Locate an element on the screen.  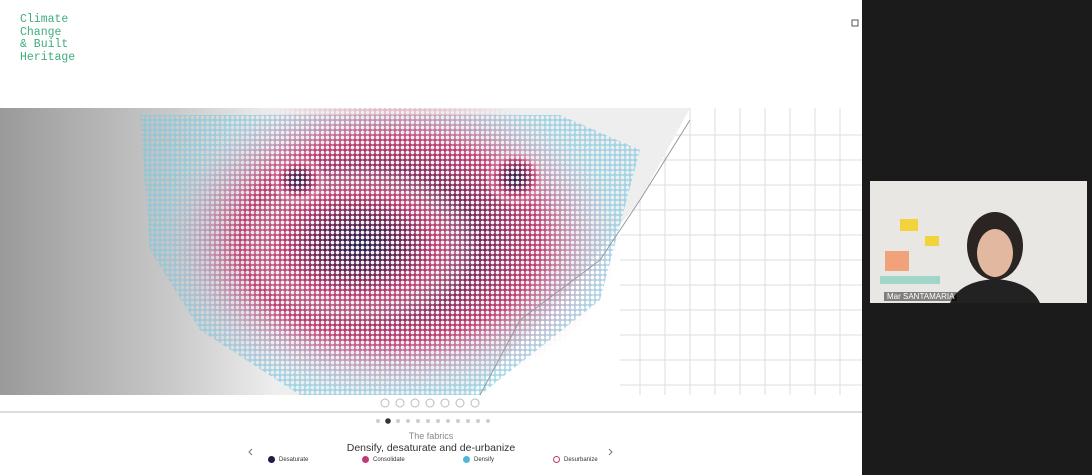
legend-label: Desaturate is located at coordinates (294, 459).